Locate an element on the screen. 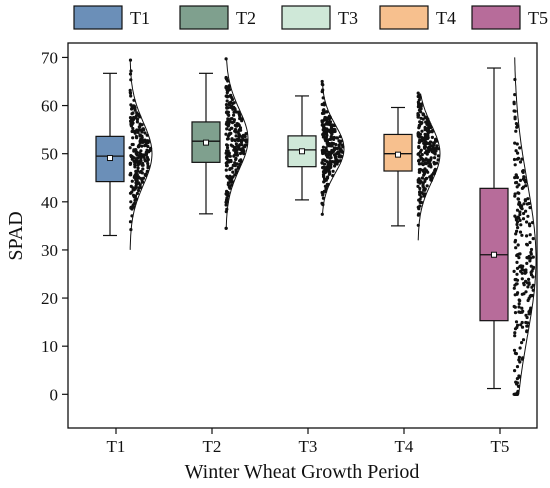 The image size is (550, 488). y-tick-label: 70 is located at coordinates (49, 57).